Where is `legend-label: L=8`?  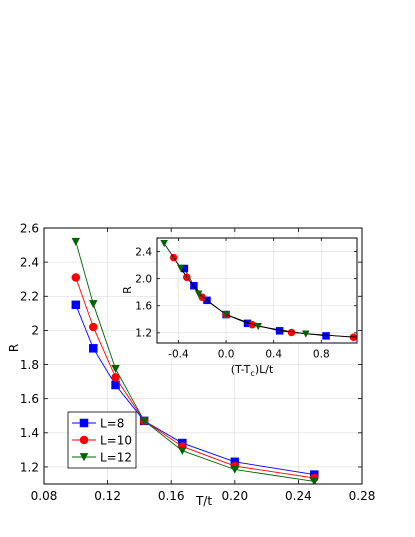 legend-label: L=8 is located at coordinates (112, 424).